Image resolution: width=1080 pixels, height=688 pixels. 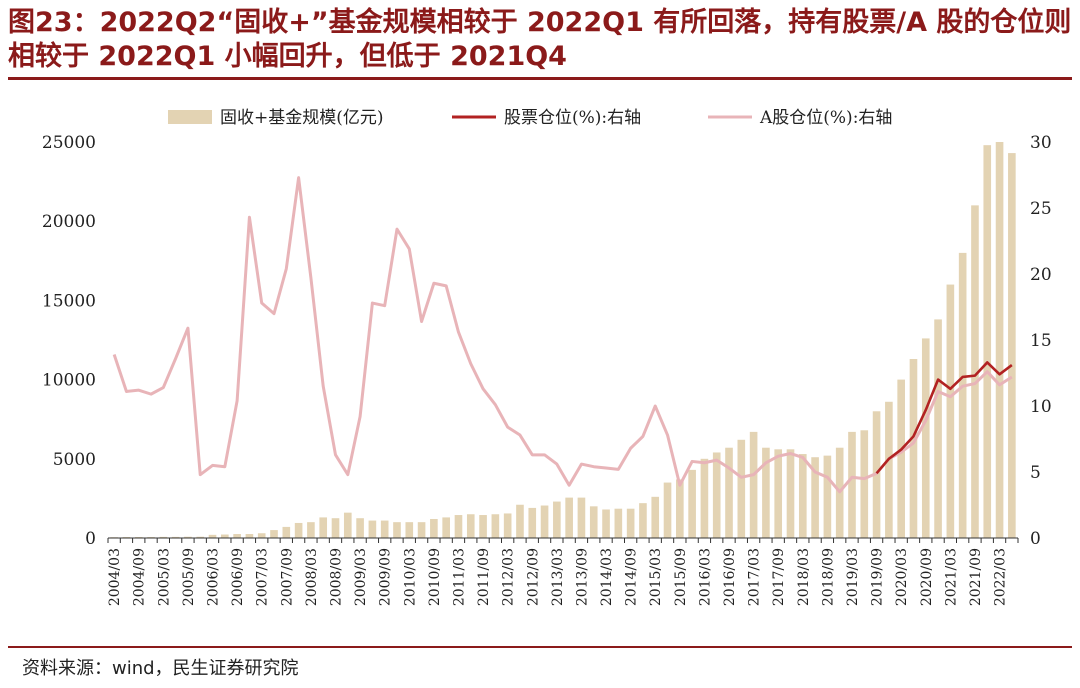 What do you see at coordinates (853, 577) in the screenshot?
I see `x-tick-label: 2019/03` at bounding box center [853, 577].